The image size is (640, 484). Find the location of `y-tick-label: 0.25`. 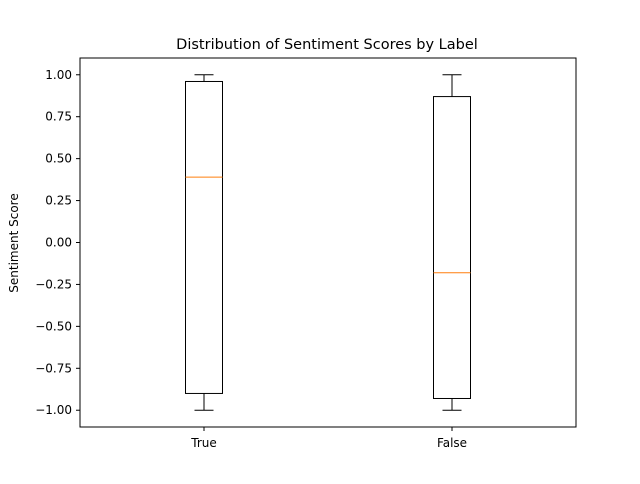

y-tick-label: 0.25 is located at coordinates (58, 201).